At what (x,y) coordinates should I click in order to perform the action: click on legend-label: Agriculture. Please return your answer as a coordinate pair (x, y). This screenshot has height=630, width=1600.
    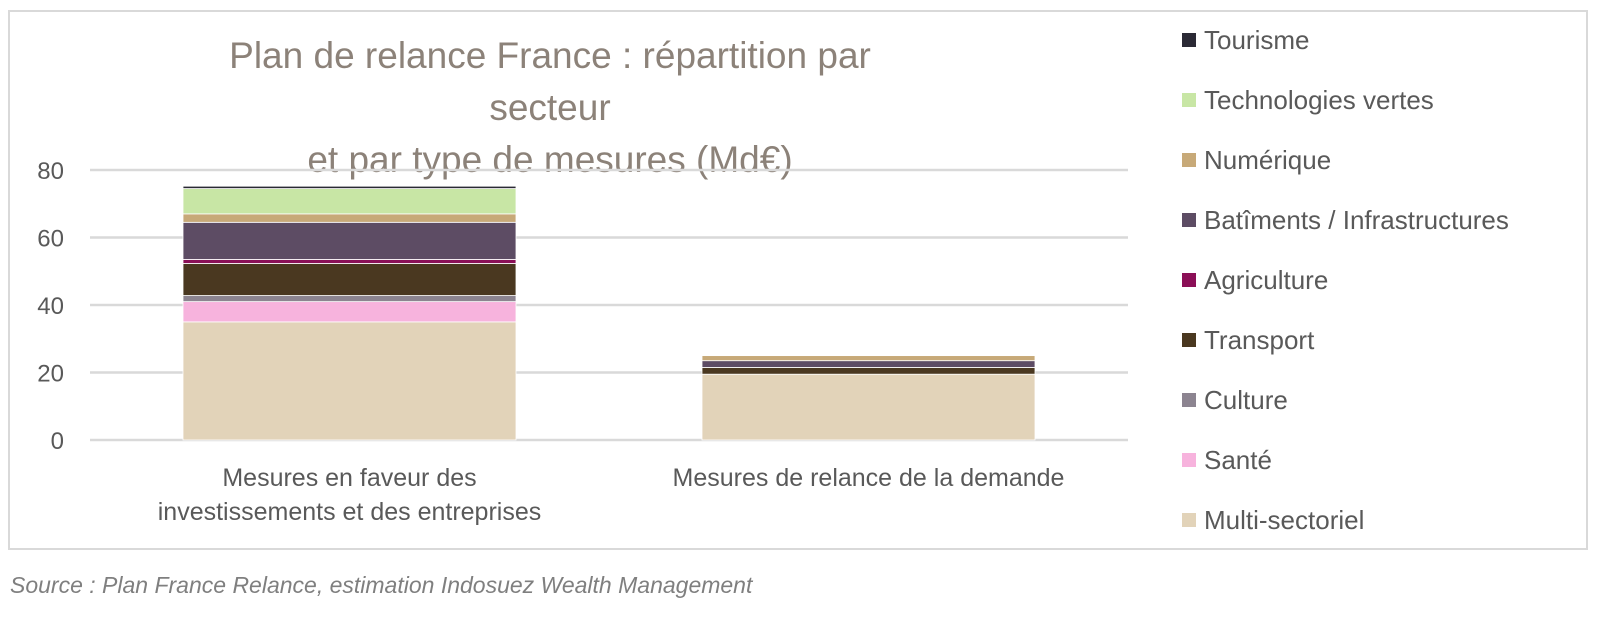
    Looking at the image, I should click on (1266, 279).